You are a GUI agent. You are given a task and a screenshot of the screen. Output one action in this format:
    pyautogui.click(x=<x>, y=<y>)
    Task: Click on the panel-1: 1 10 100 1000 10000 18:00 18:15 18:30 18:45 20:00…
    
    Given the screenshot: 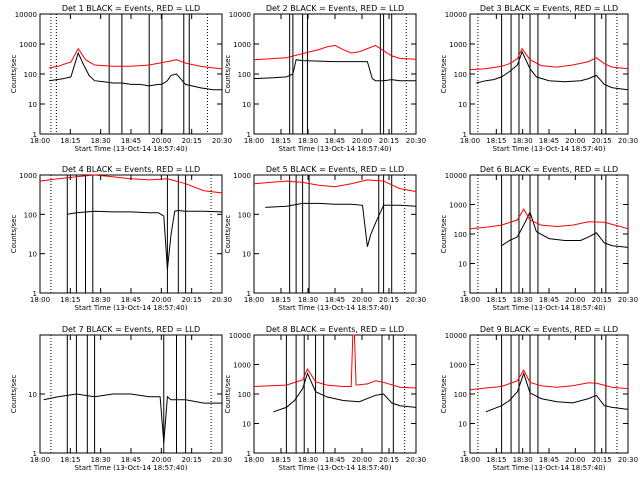 What is the action you would take?
    pyautogui.click(x=121, y=78)
    